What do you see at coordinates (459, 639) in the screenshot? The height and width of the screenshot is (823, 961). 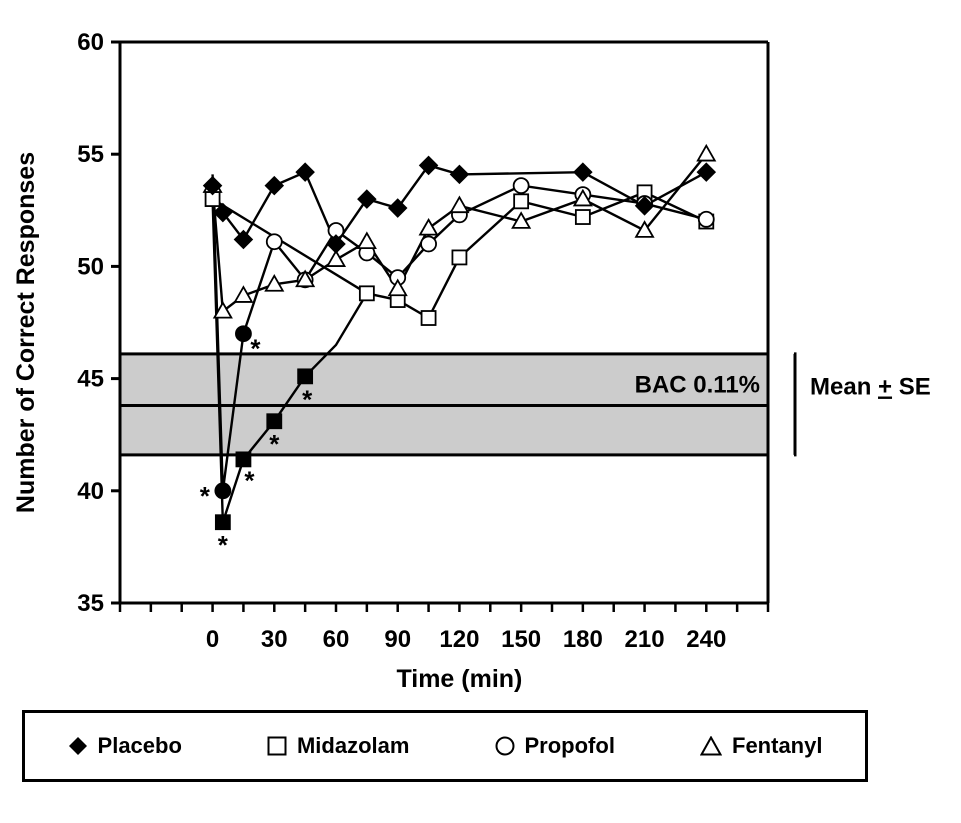 I see `x-tick-label: 120` at bounding box center [459, 639].